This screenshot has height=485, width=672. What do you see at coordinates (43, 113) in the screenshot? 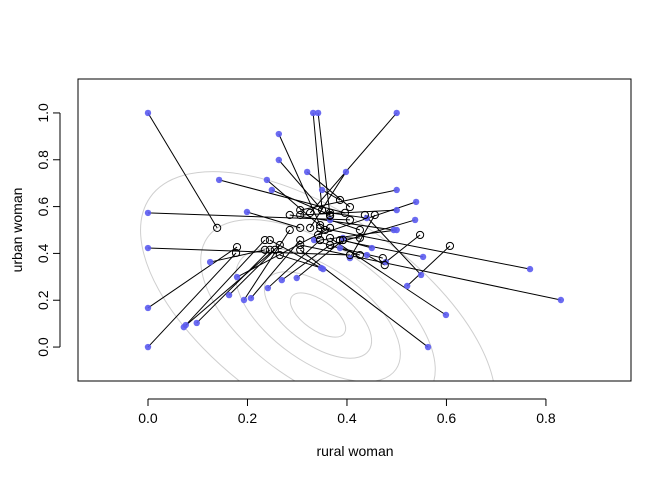
I see `y-tick-label: 1.0` at bounding box center [43, 113].